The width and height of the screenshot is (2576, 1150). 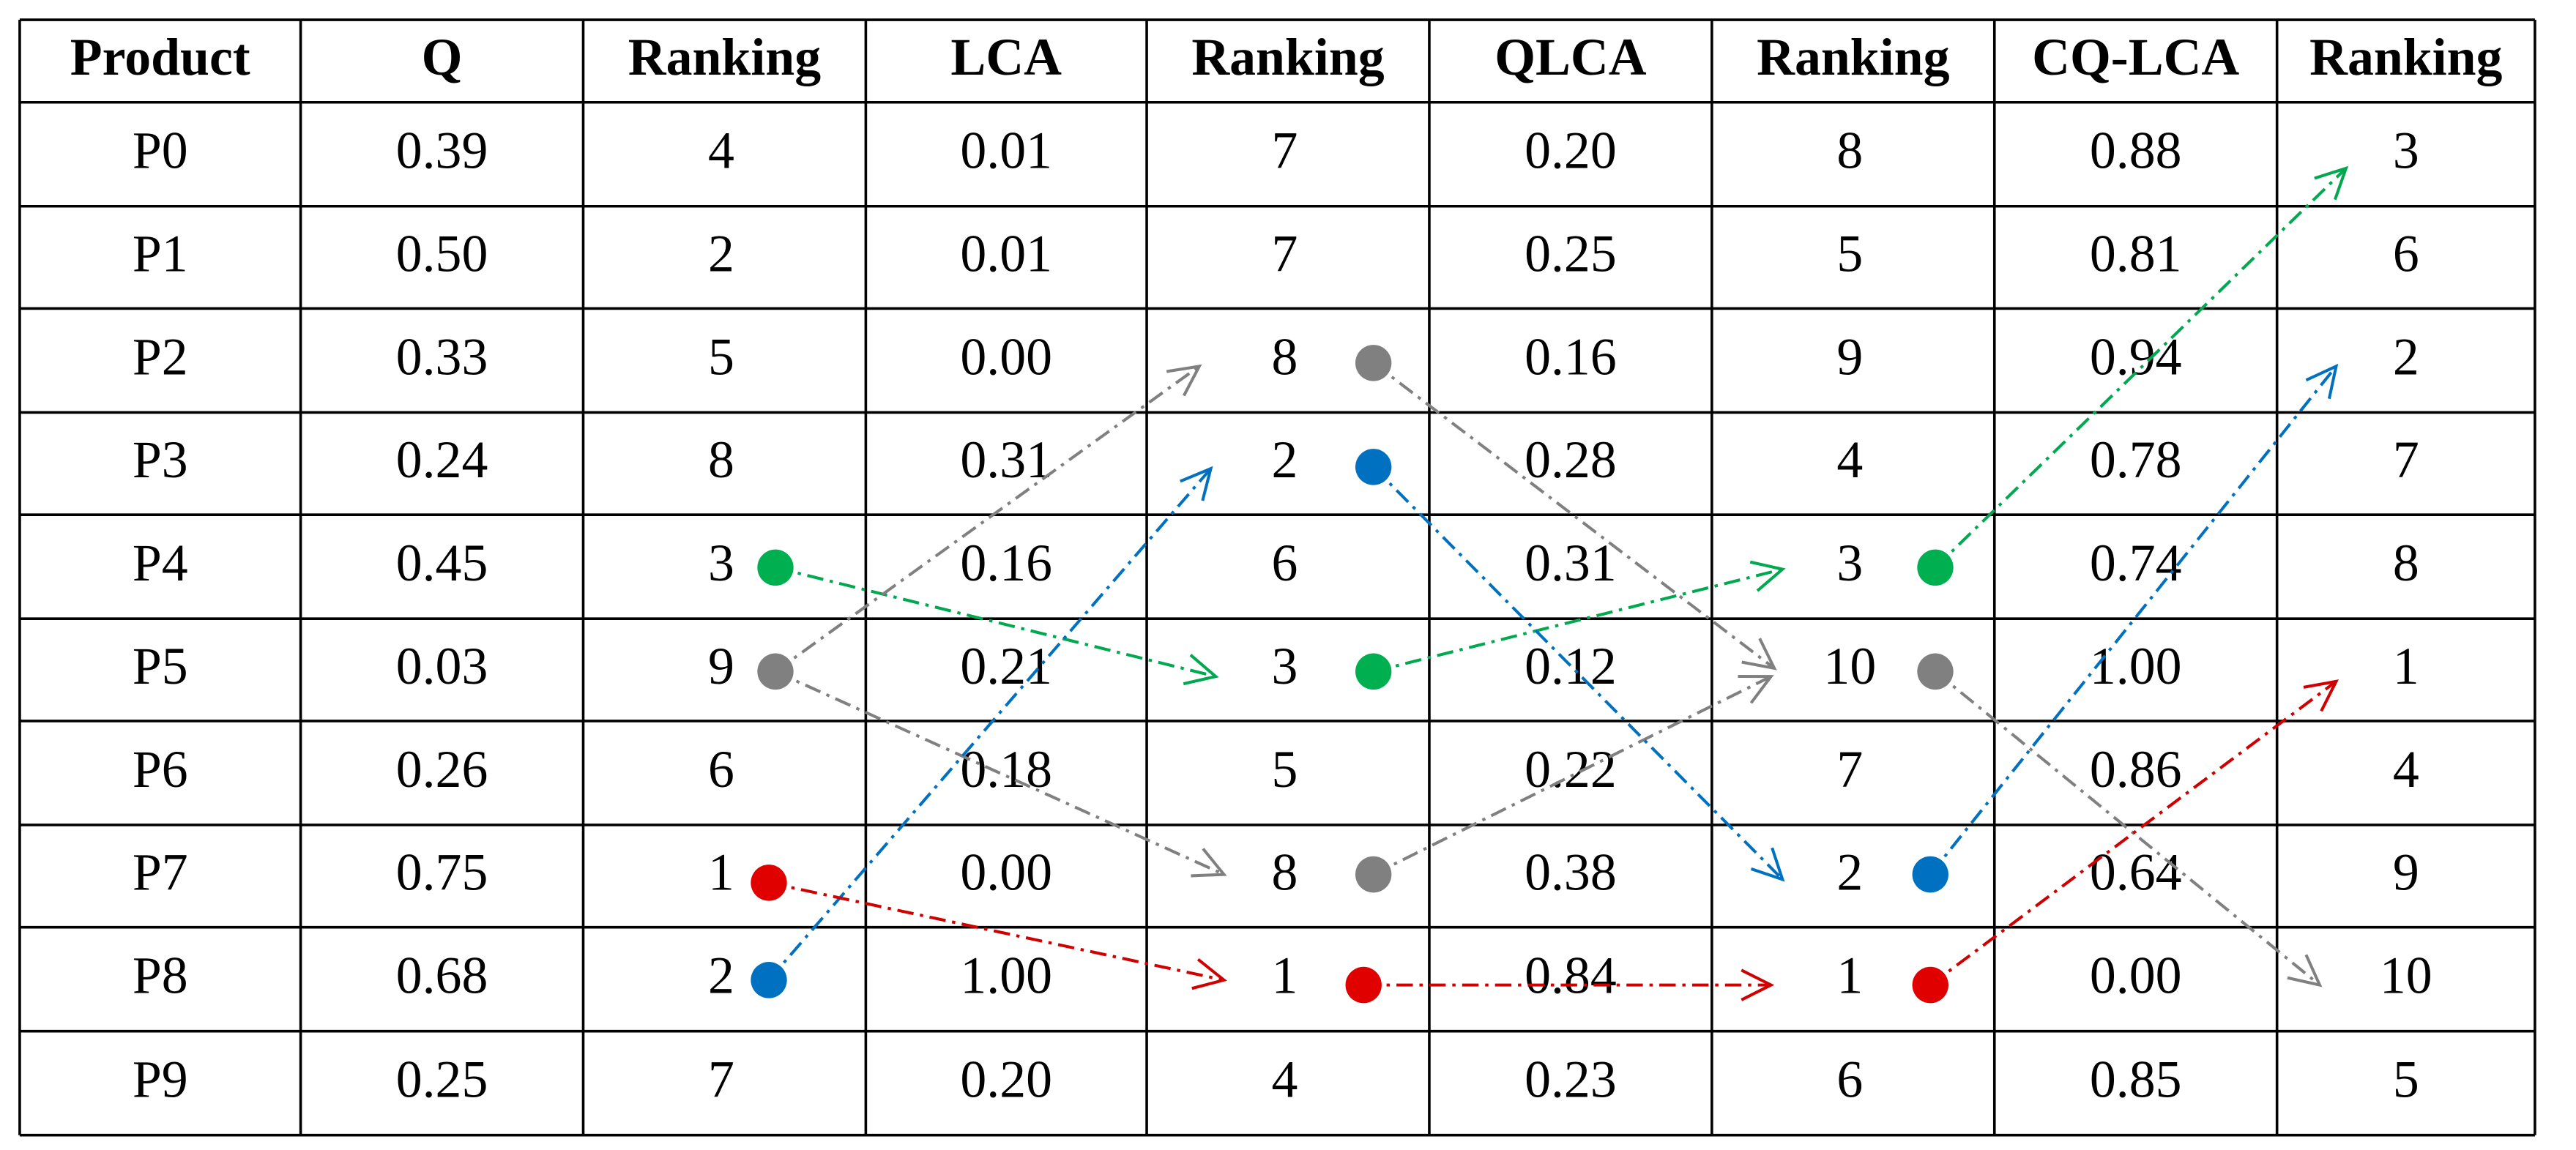 I want to click on table-cell: 0.24, so click(x=442, y=459).